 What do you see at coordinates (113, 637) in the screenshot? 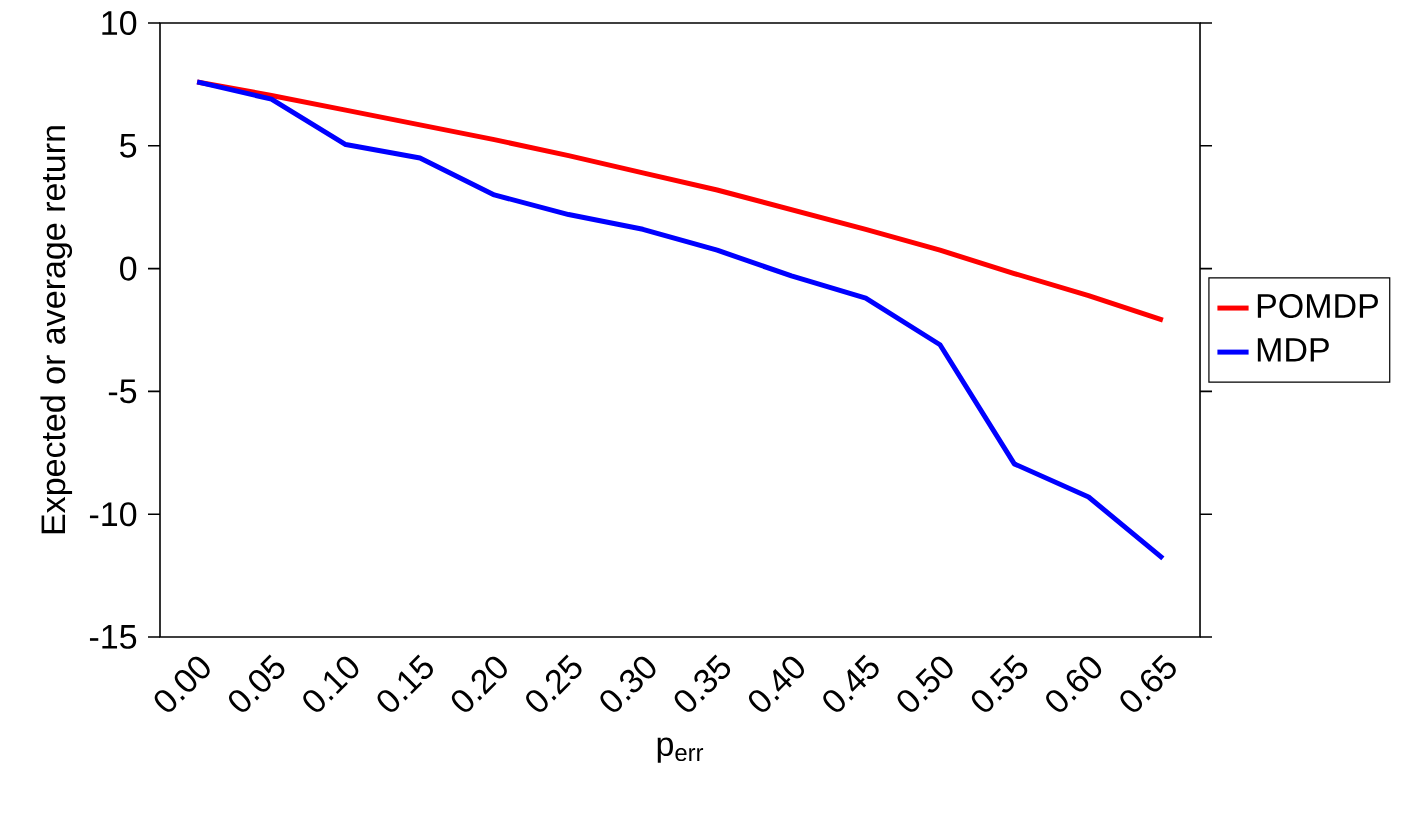
I see `y-tick-label: -15` at bounding box center [113, 637].